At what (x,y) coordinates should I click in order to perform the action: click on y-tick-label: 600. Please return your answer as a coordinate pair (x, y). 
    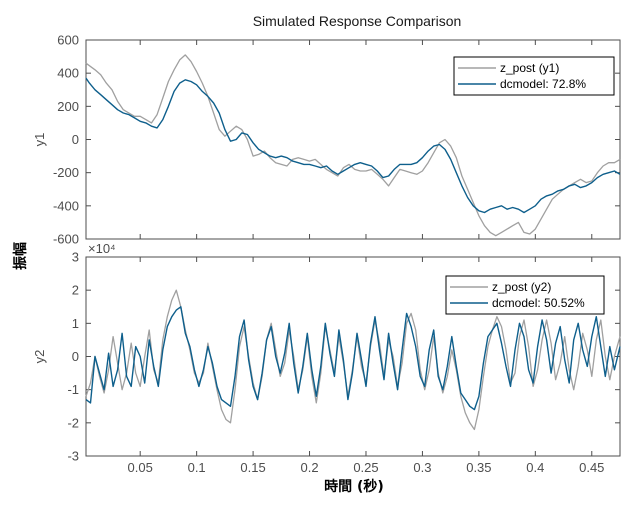
    Looking at the image, I should click on (68, 40).